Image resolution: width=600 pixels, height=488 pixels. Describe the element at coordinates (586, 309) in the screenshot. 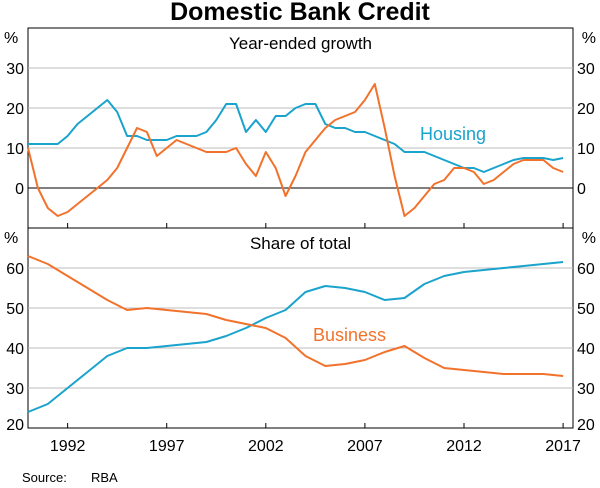

I see `y-tick-label-right: 50` at that location.